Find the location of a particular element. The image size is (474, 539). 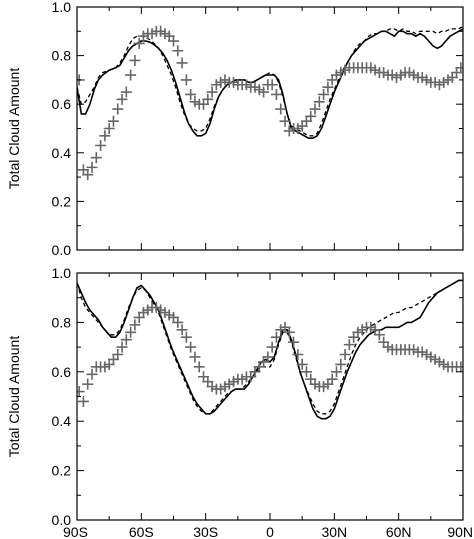

x-tick-label: 30S is located at coordinates (205, 531).